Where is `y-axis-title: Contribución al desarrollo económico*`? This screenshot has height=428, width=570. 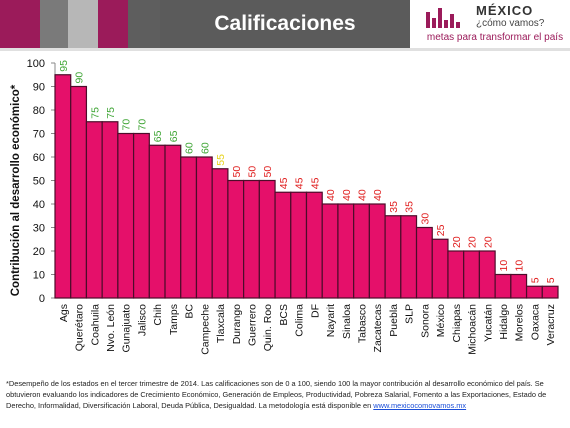 y-axis-title: Contribución al desarrollo económico* is located at coordinates (16, 190).